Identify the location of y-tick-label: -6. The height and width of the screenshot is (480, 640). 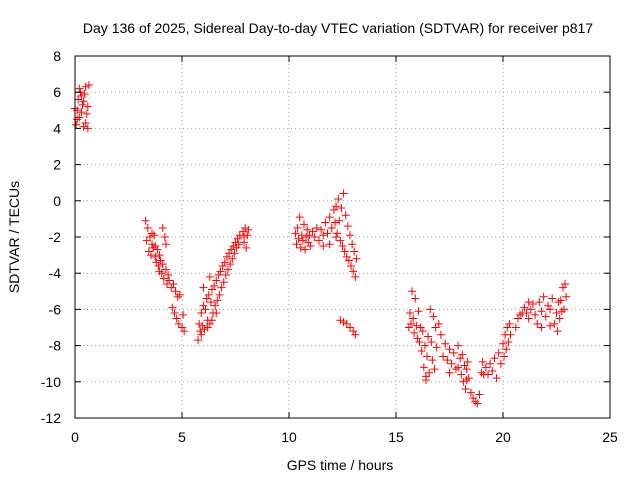
(55, 309).